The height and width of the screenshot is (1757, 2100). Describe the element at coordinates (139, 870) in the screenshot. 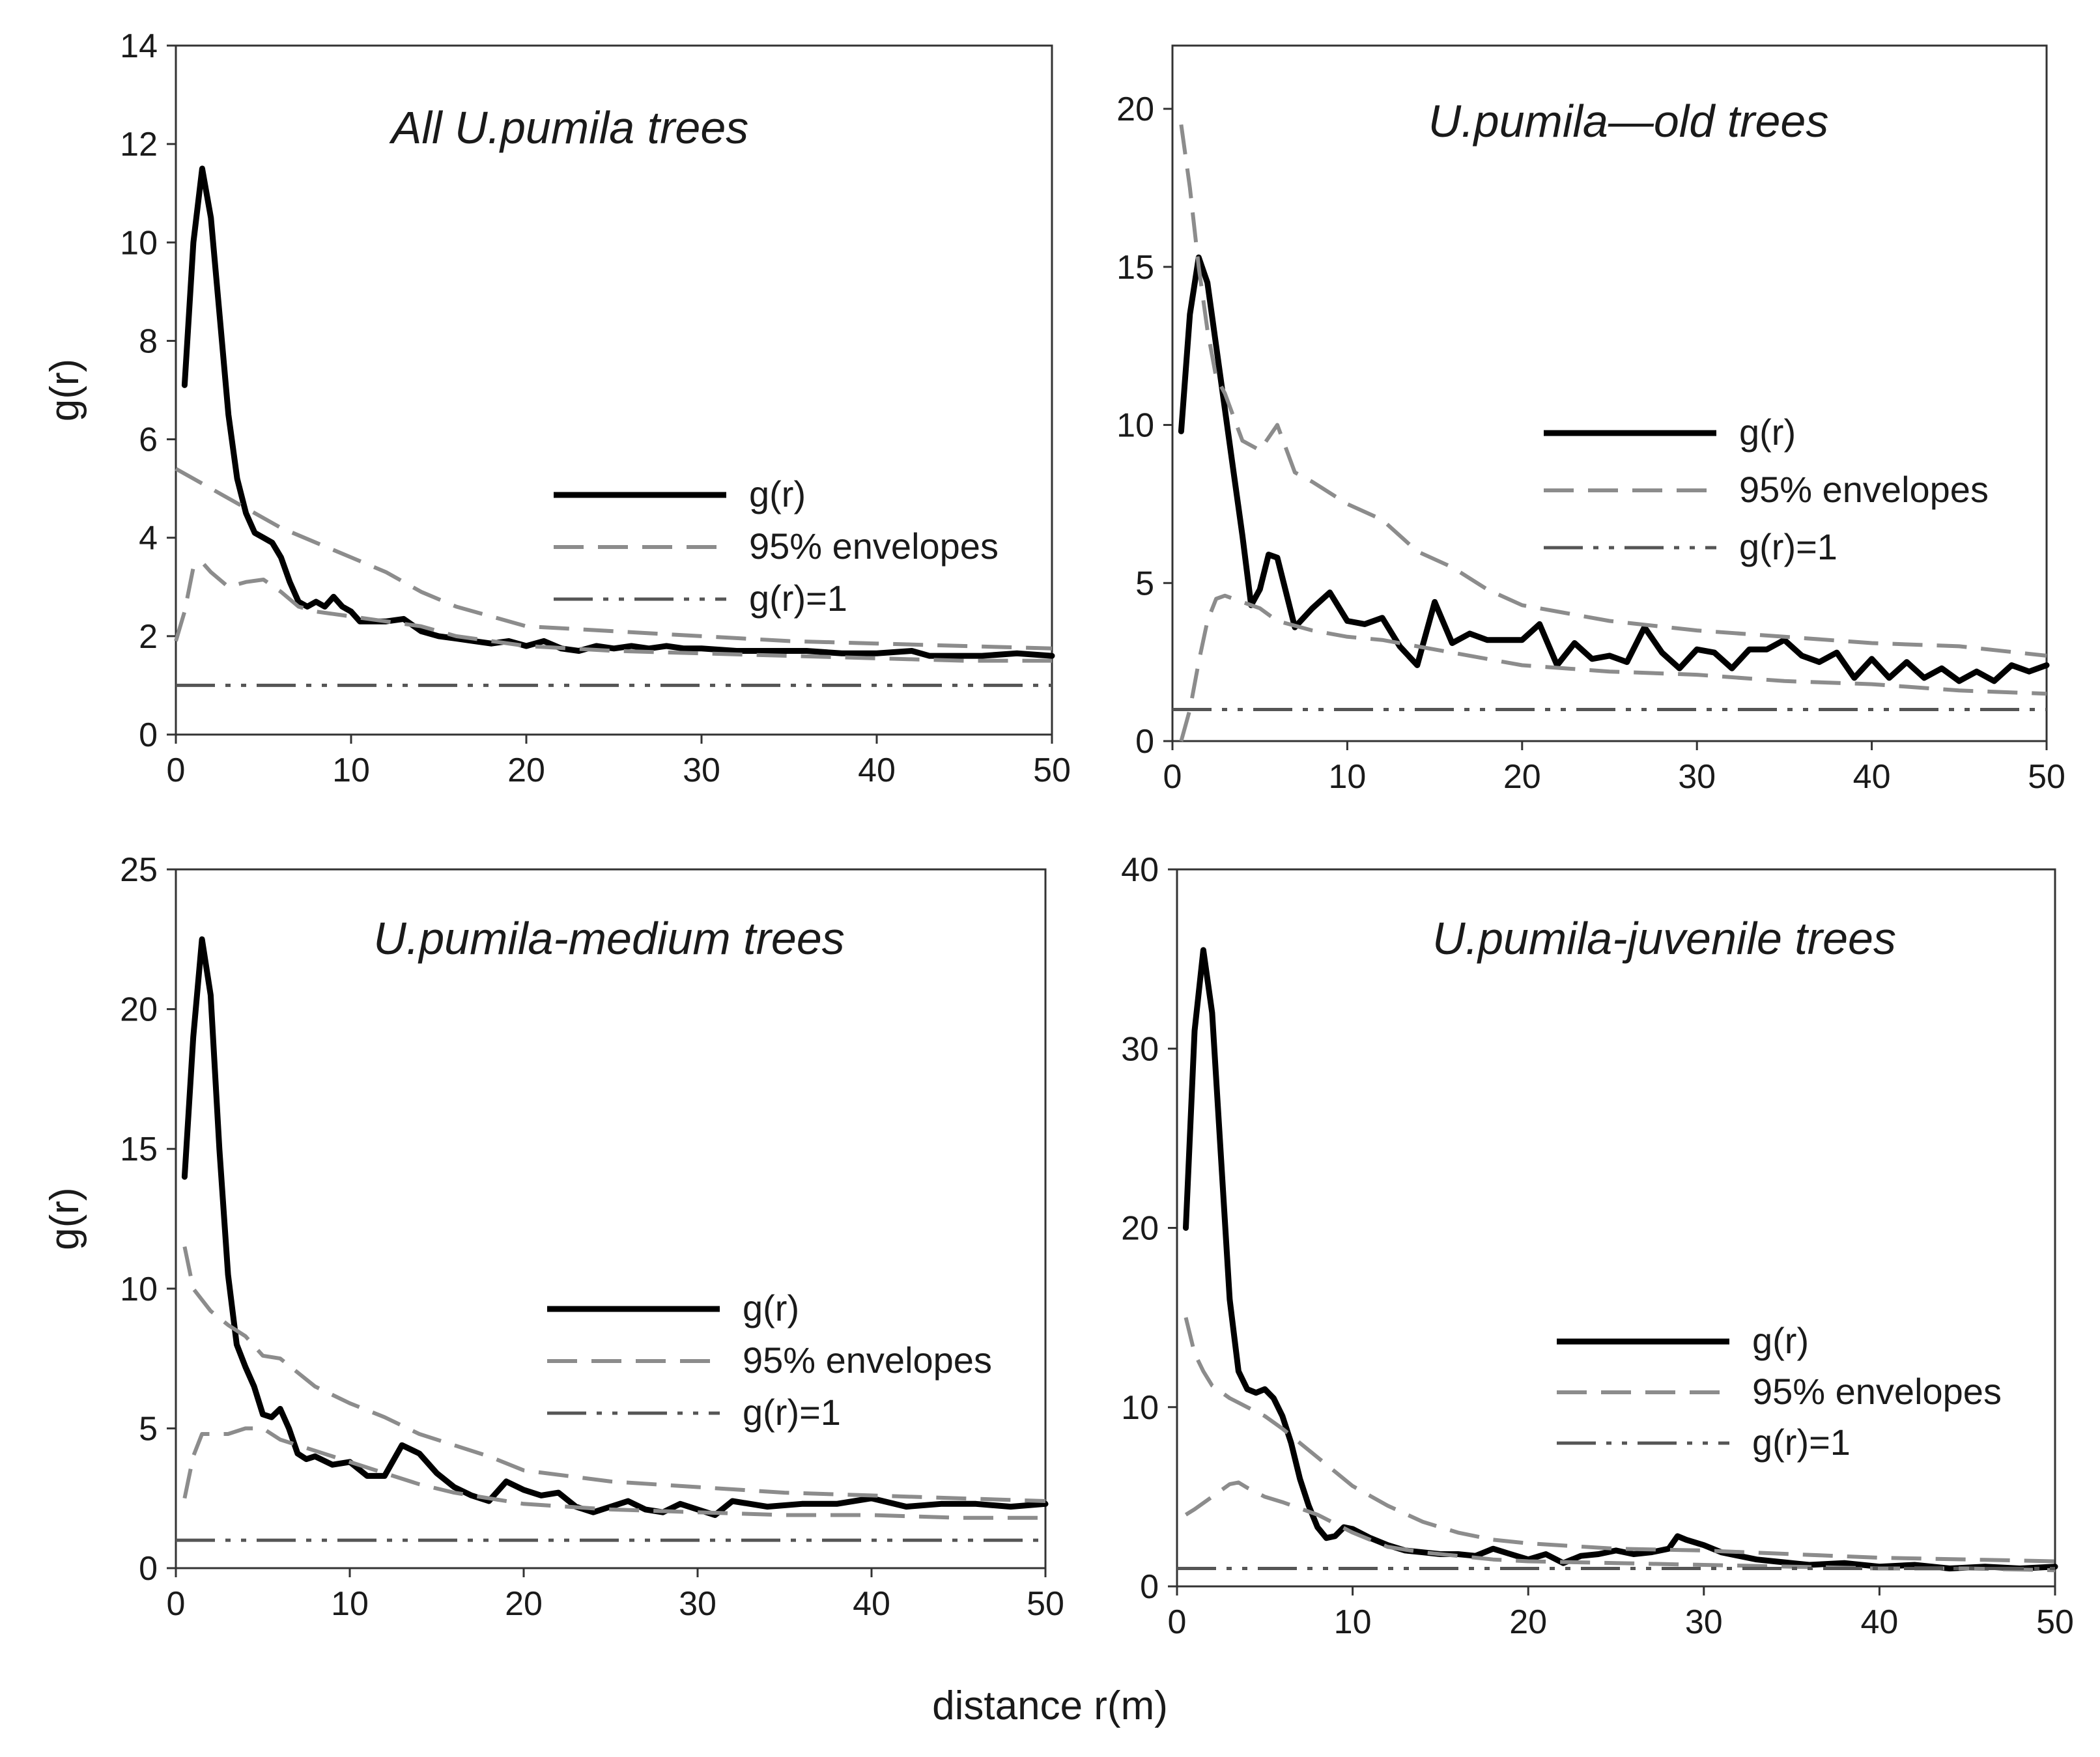

I see `y-tick-label: 25` at that location.